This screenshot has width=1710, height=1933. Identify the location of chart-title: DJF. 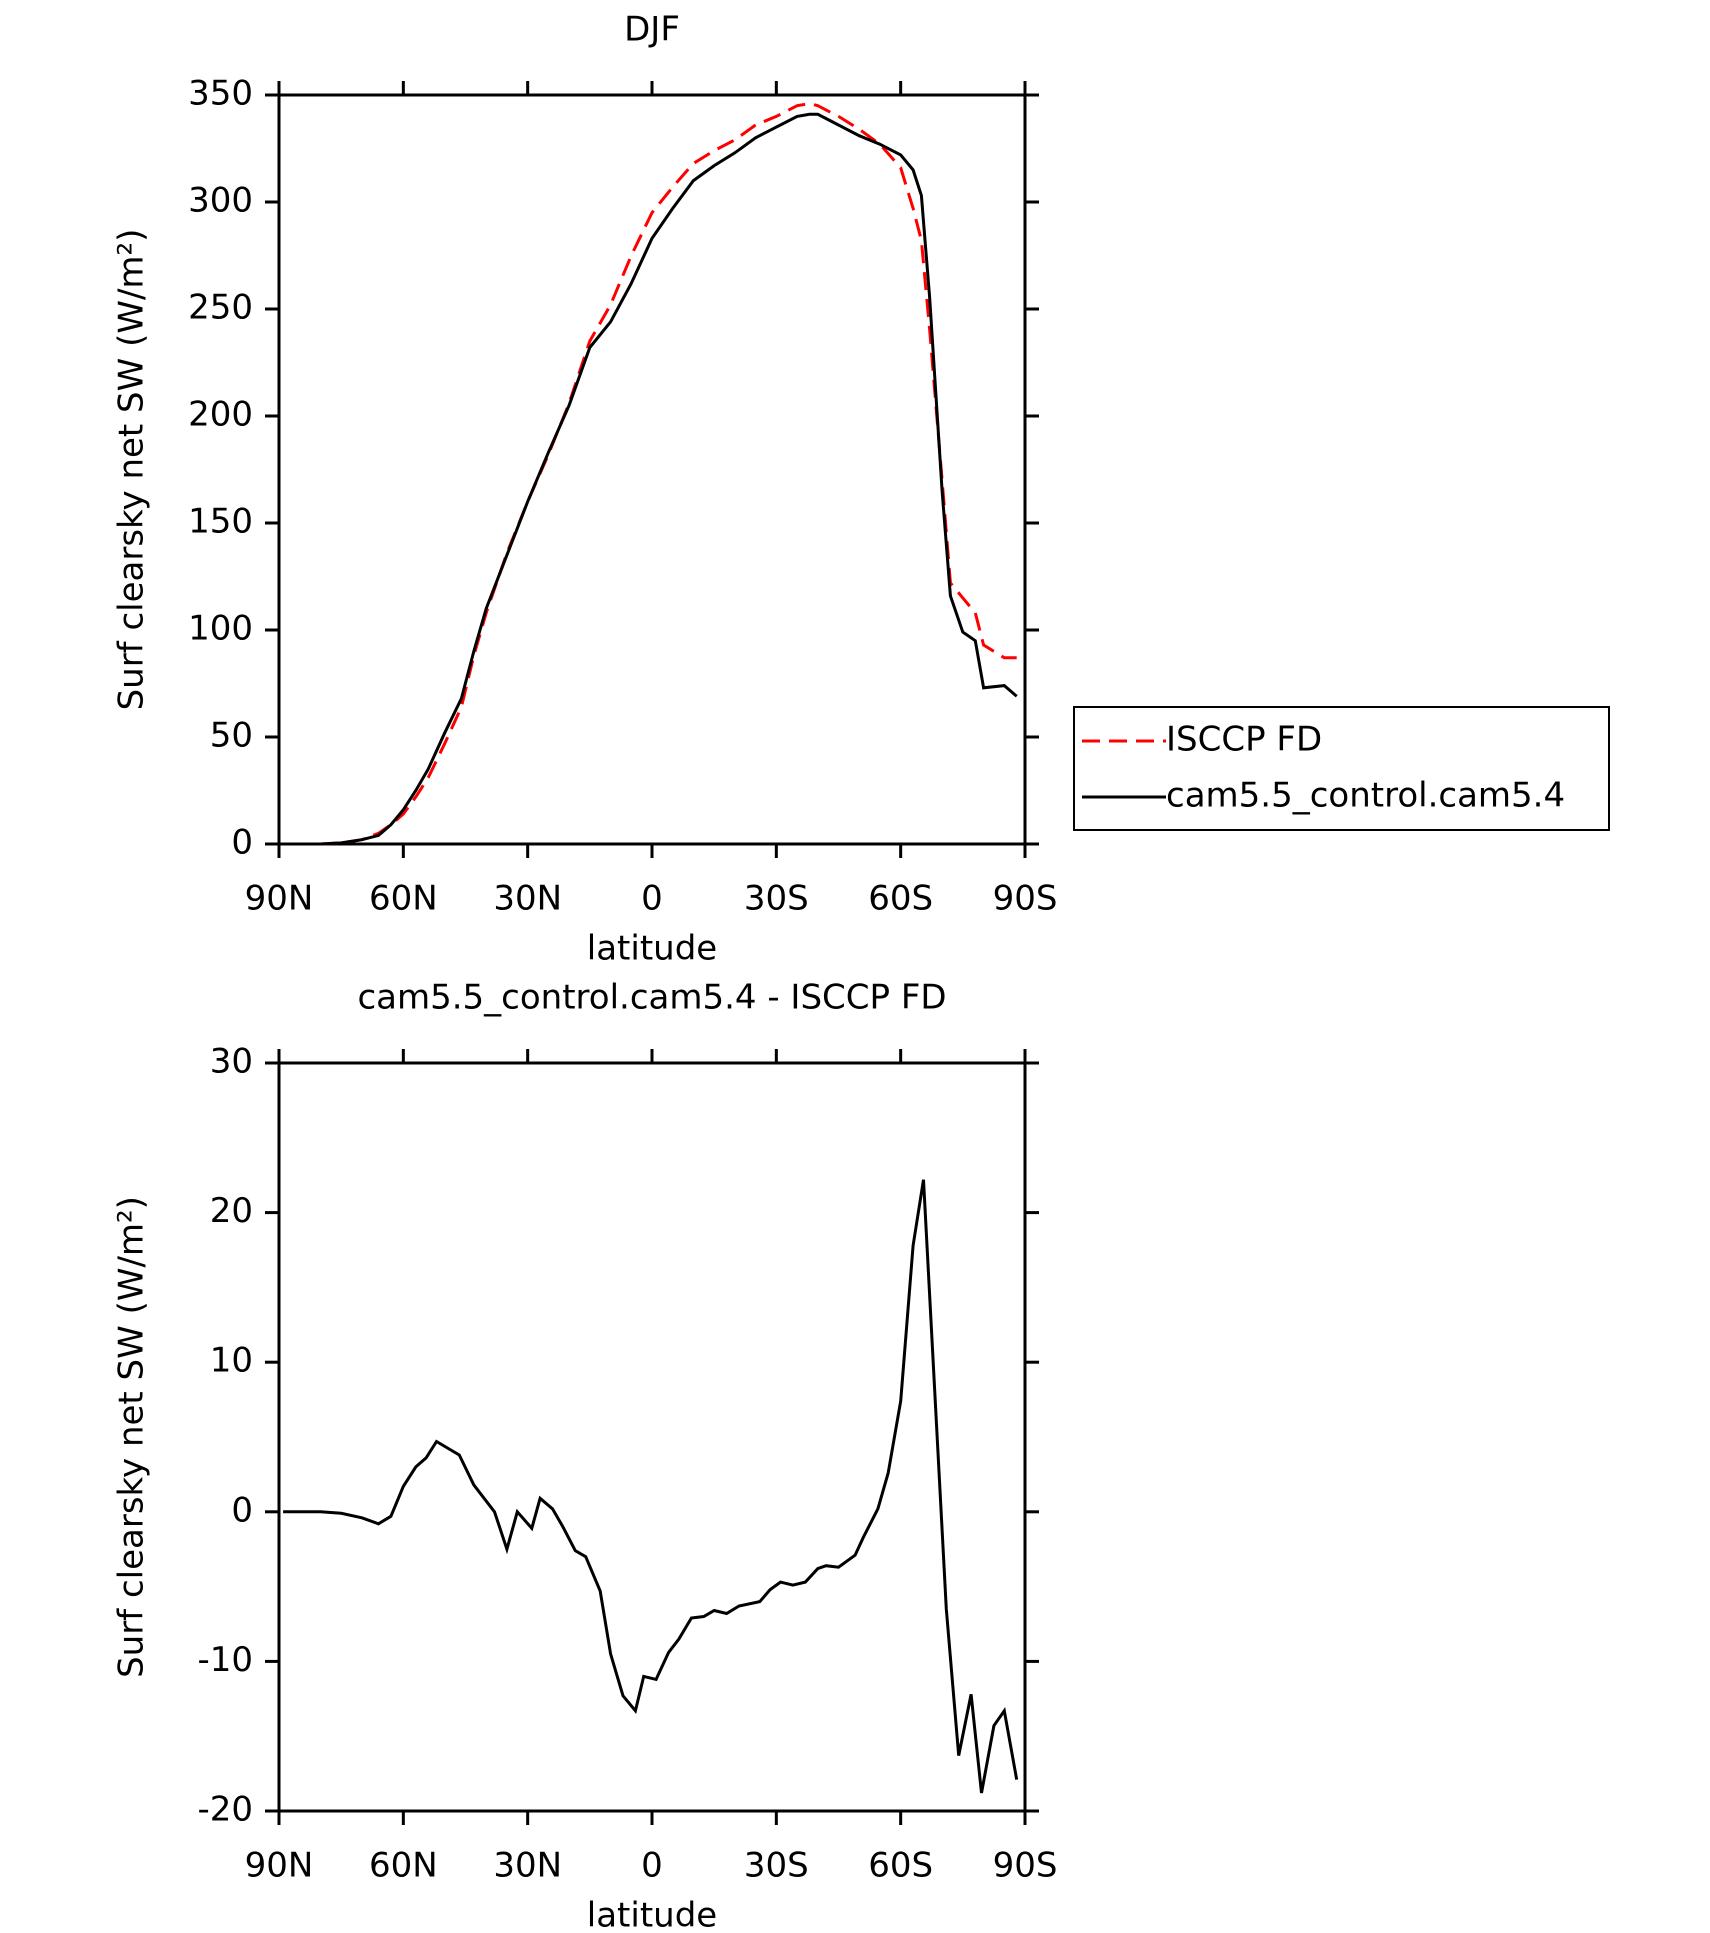
(652, 30).